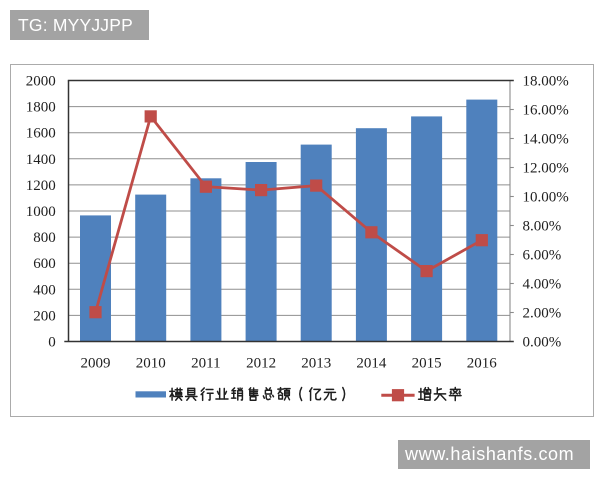 This screenshot has height=480, width=600. What do you see at coordinates (41, 186) in the screenshot?
I see `svg-text: 1200` at bounding box center [41, 186].